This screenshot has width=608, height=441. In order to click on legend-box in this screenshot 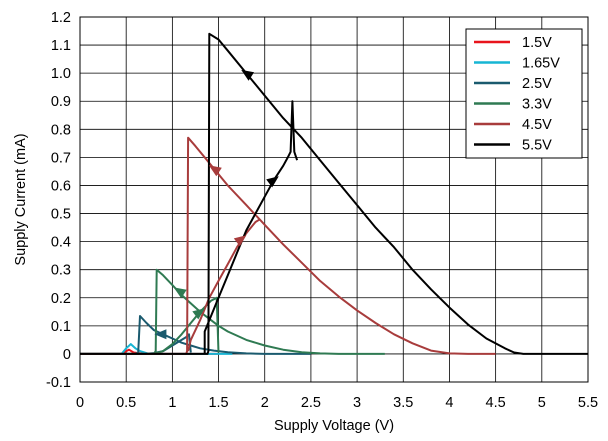, I will do `click(524, 93)`.